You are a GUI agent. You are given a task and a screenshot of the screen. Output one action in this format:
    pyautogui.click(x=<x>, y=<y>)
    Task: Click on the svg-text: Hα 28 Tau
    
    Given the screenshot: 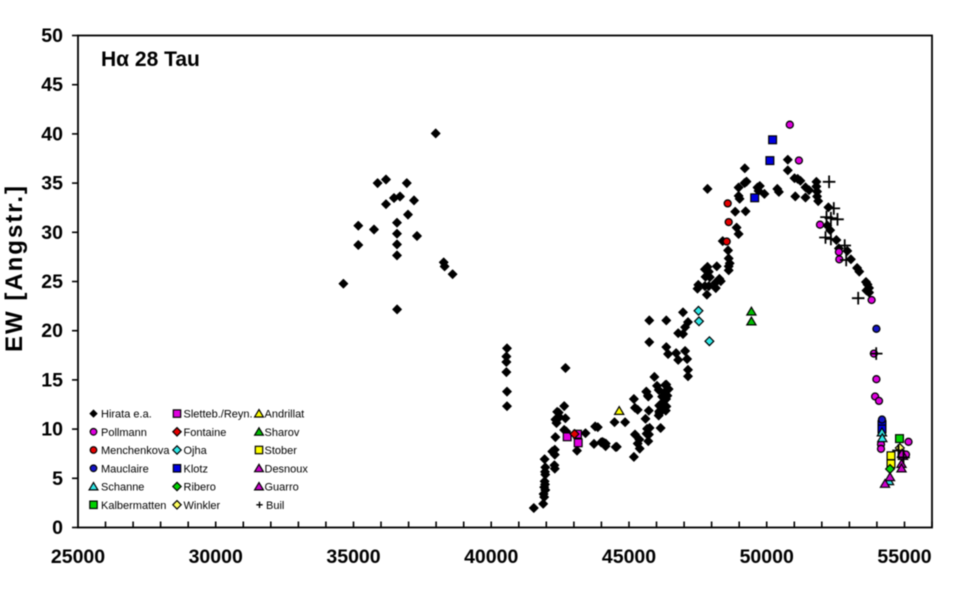 What is the action you would take?
    pyautogui.click(x=150, y=59)
    